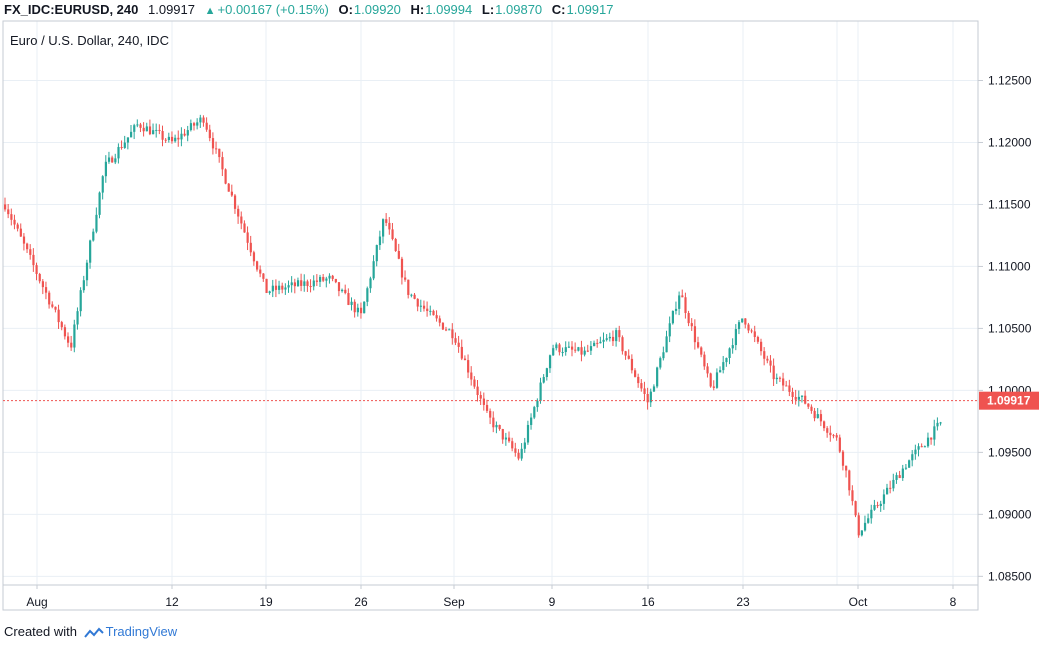 Image resolution: width=1045 pixels, height=647 pixels. Describe the element at coordinates (141, 631) in the screenshot. I see `tradingview-link: TradingView` at that location.